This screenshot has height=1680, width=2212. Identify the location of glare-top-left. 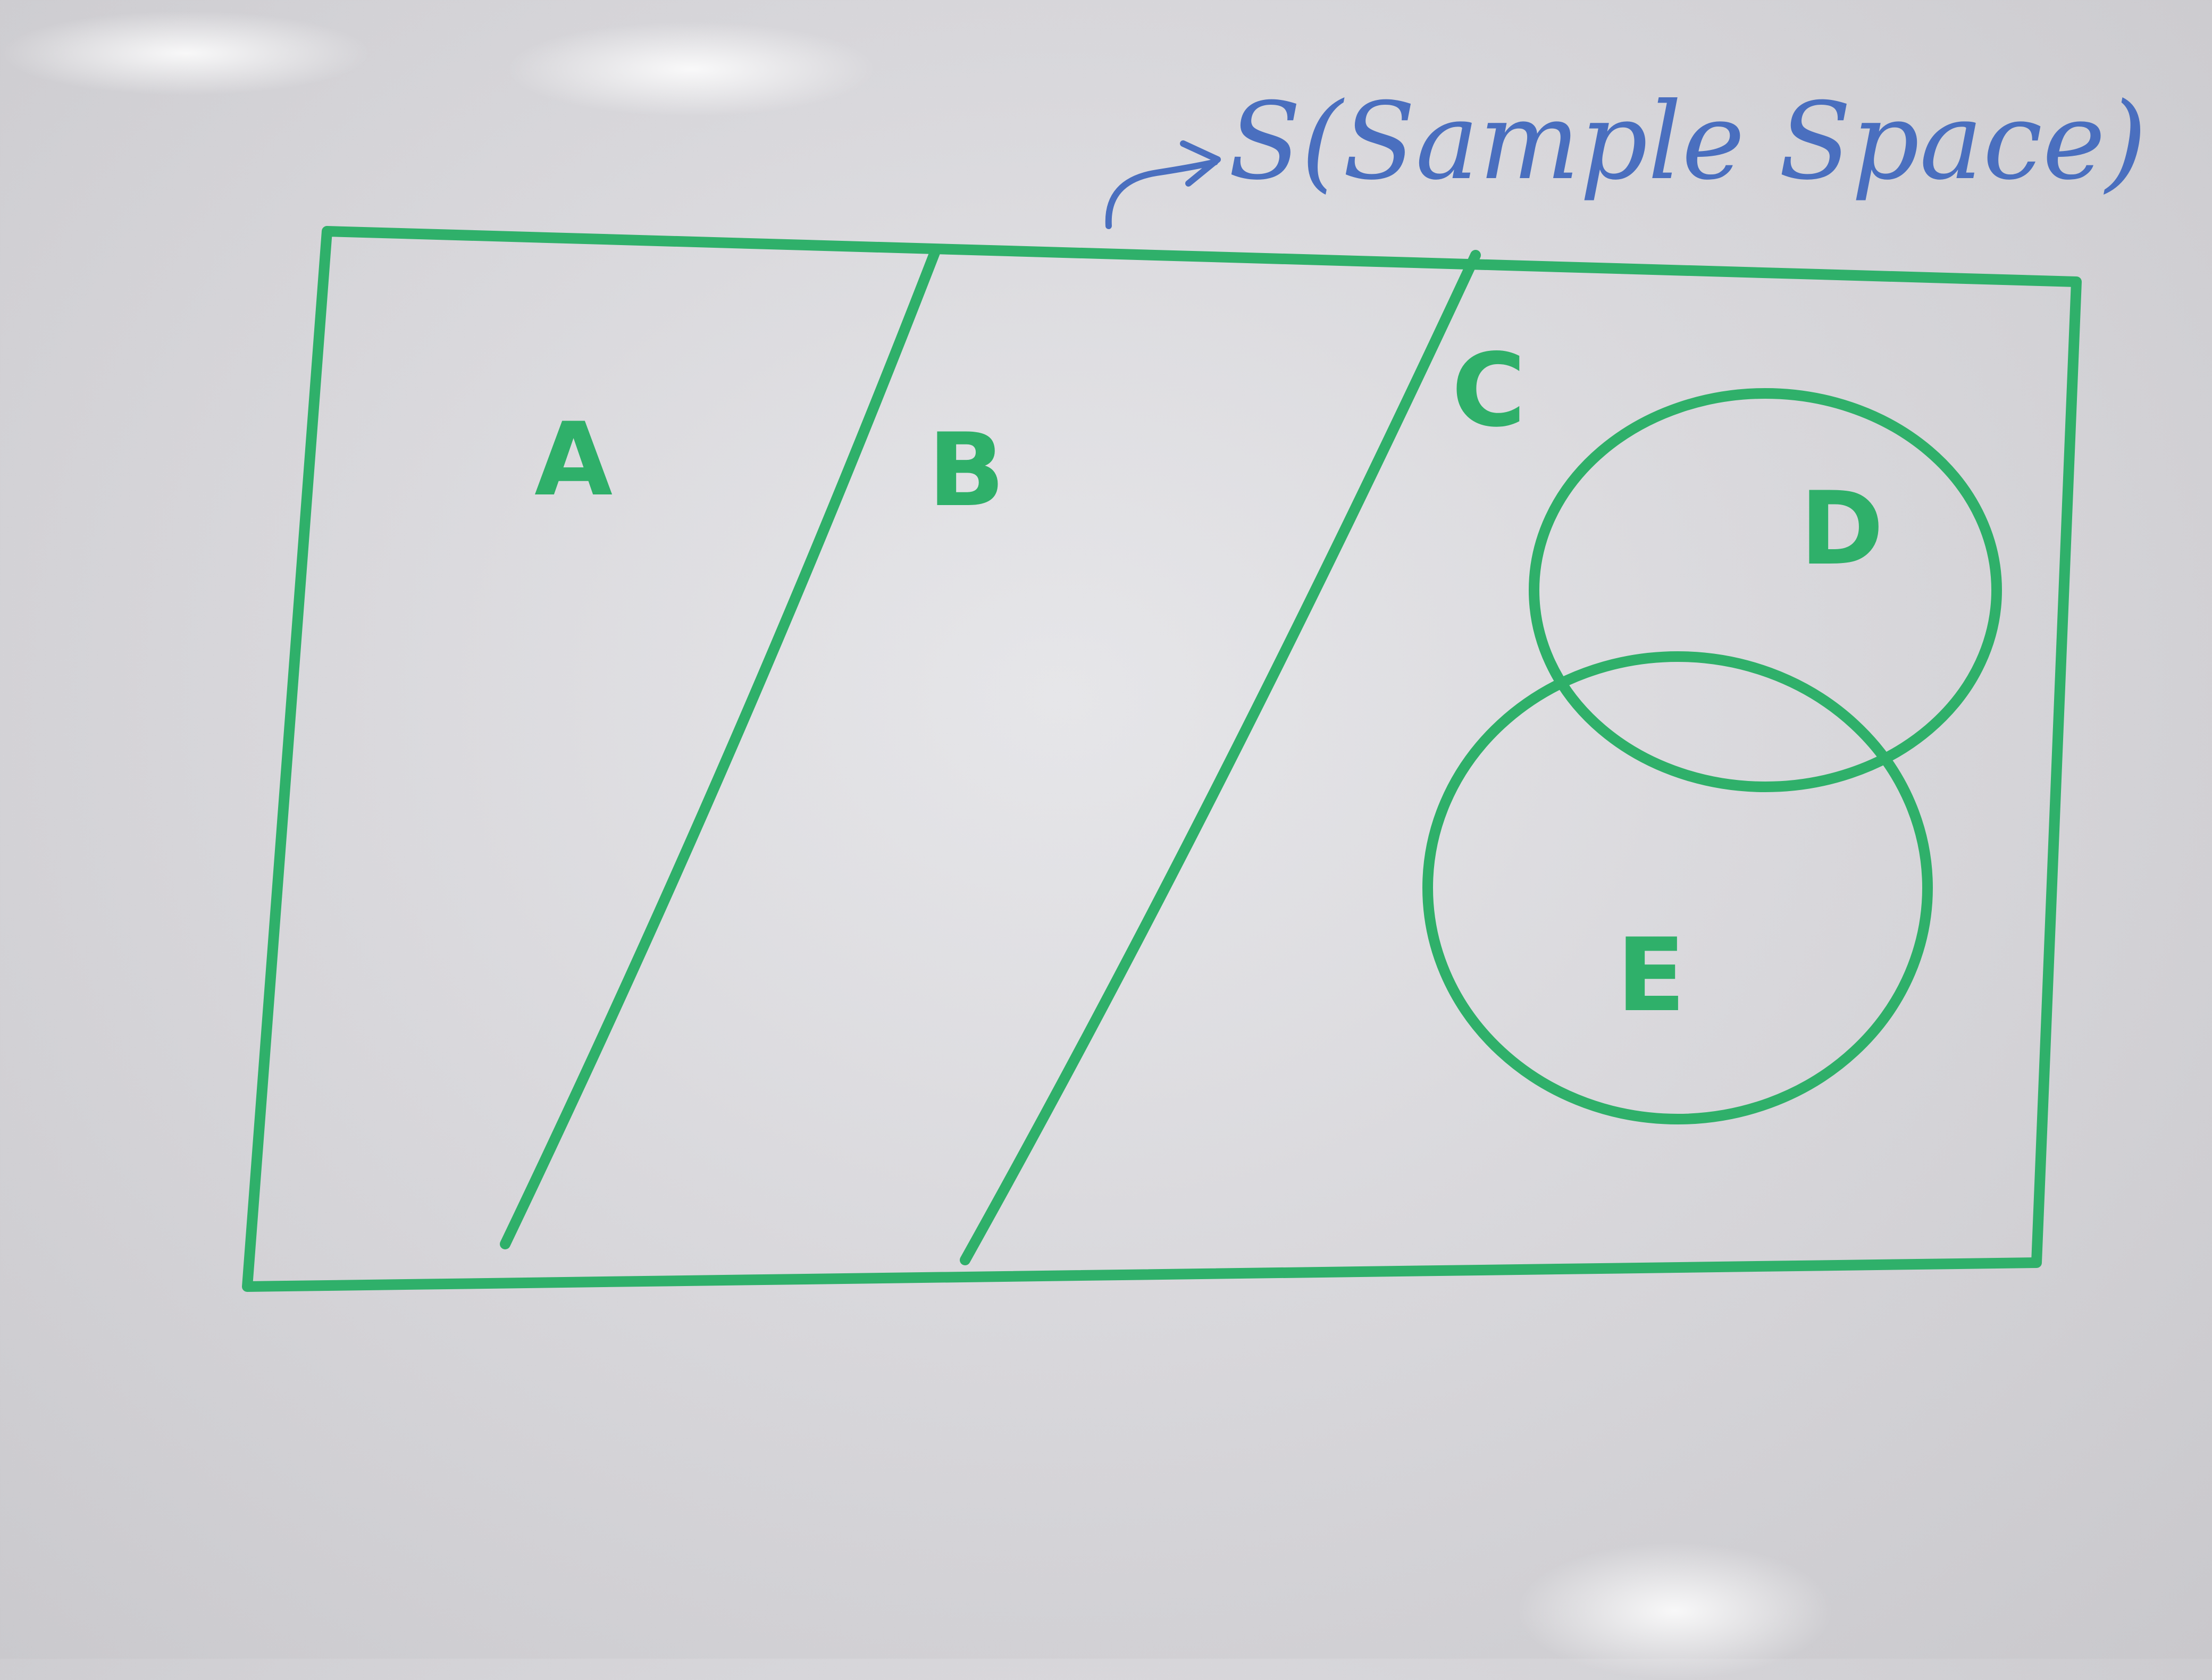
(186, 53).